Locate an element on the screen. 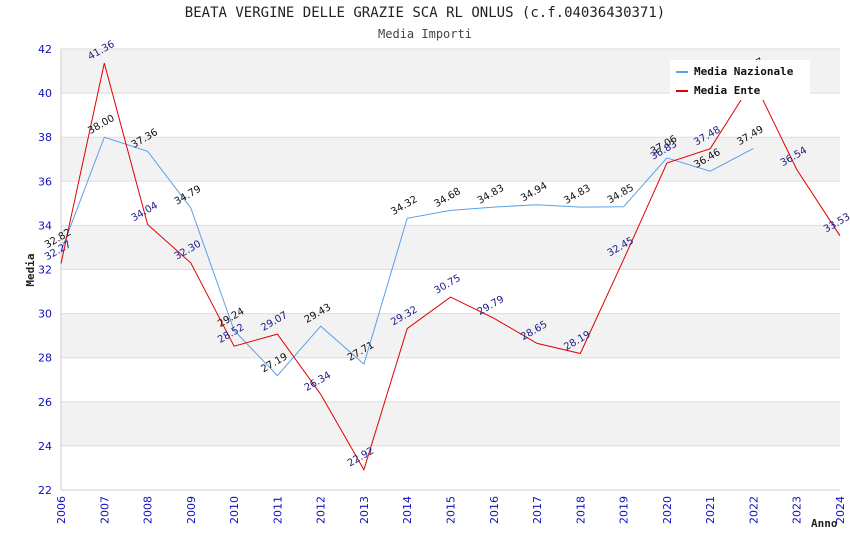 Image resolution: width=850 pixels, height=550 pixels. x-tick-label: 2019 is located at coordinates (624, 510).